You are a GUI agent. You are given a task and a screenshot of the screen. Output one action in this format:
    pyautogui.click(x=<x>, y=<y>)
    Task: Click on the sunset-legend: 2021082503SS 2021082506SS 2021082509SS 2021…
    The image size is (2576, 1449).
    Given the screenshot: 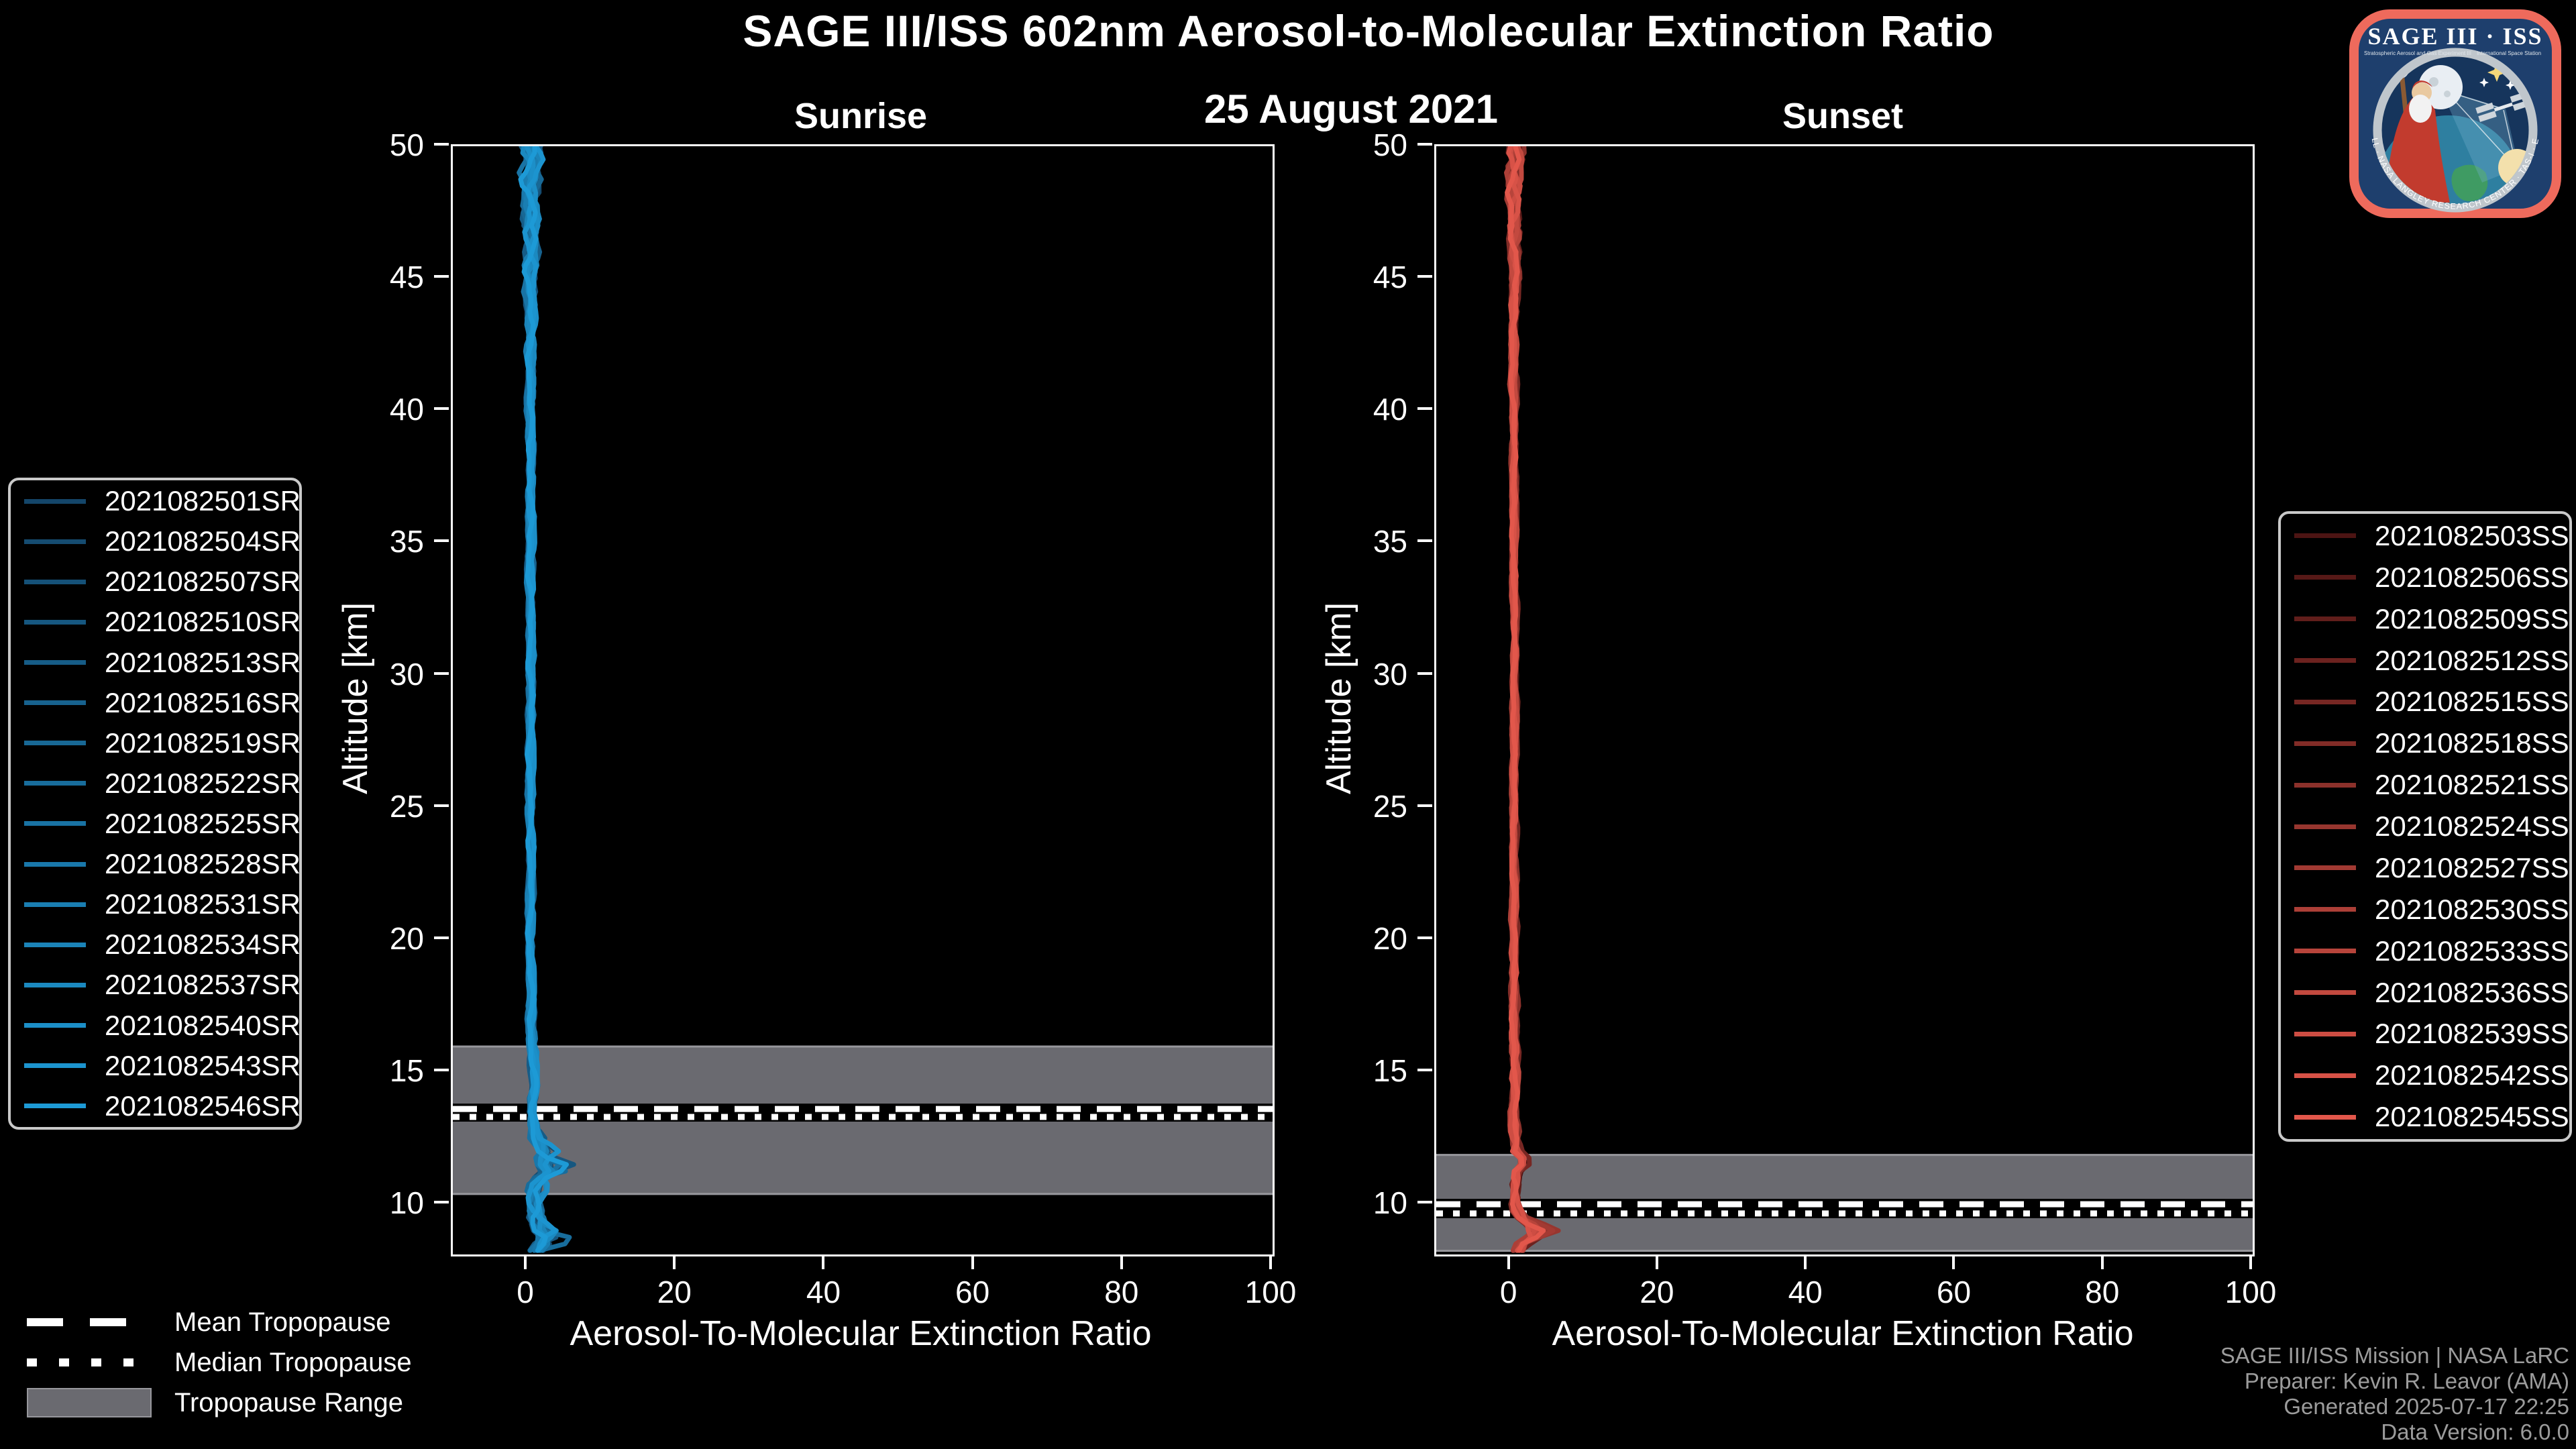 What is the action you would take?
    pyautogui.click(x=2425, y=826)
    